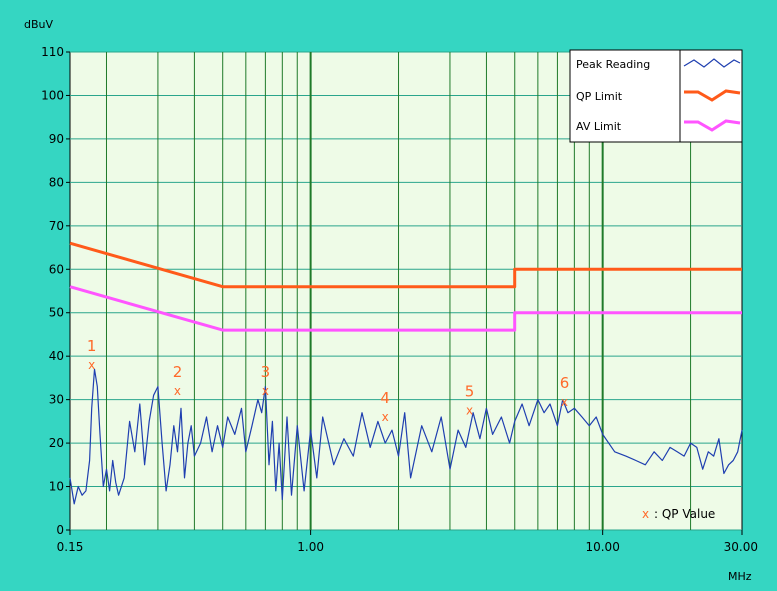 The width and height of the screenshot is (777, 591). What do you see at coordinates (52, 95) in the screenshot?
I see `y-tick-label: 100` at bounding box center [52, 95].